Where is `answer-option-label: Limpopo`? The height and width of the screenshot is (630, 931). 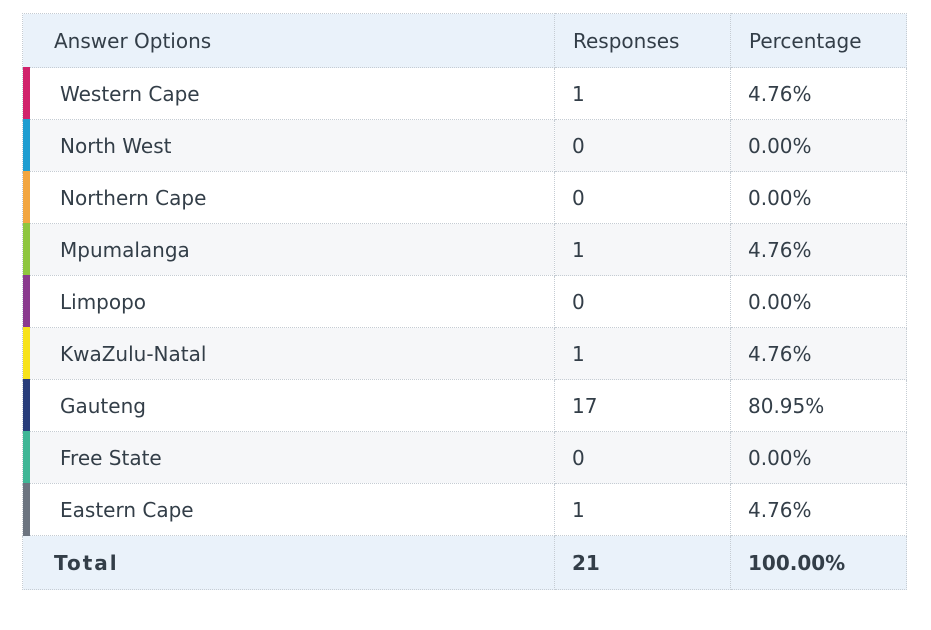 answer-option-label: Limpopo is located at coordinates (103, 301).